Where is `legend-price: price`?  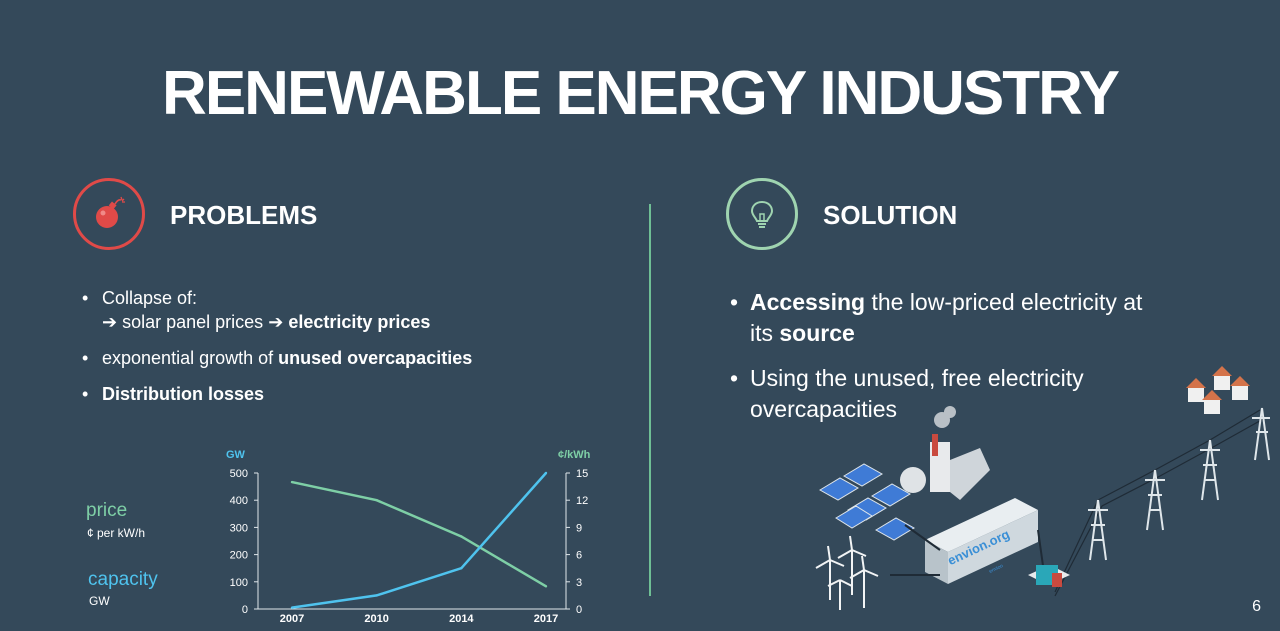 legend-price: price is located at coordinates (107, 510).